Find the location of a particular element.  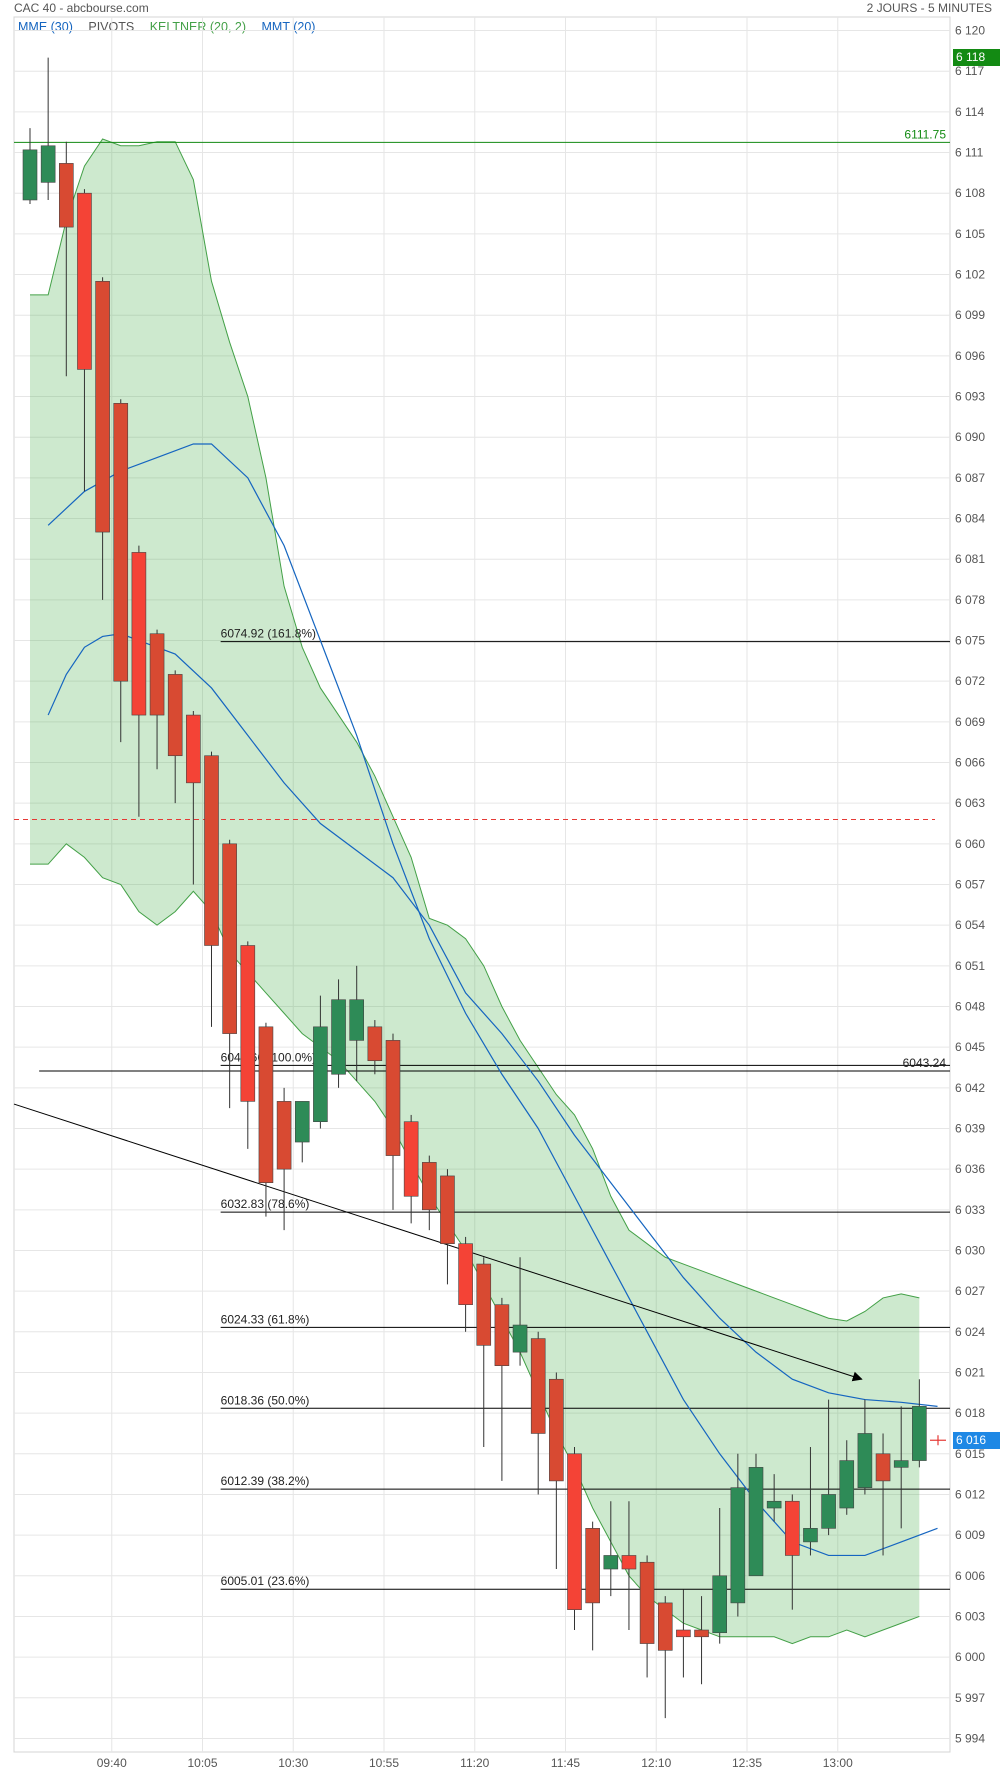

y-tick-label: 6 084 is located at coordinates (970, 519).